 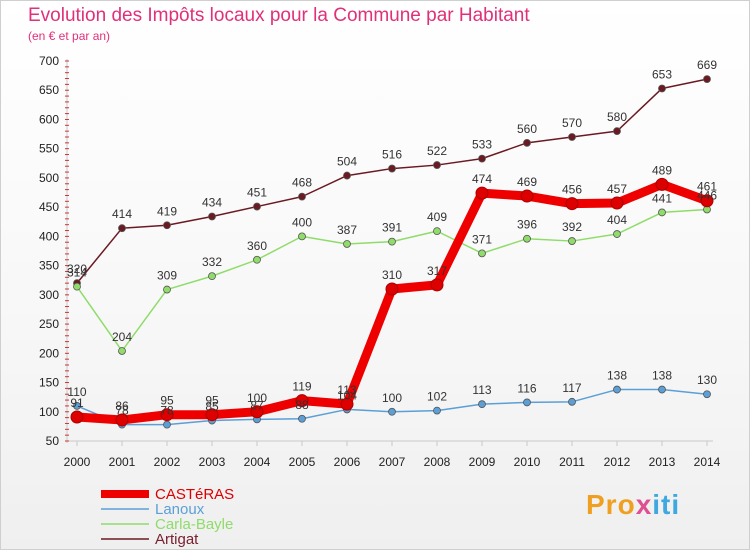 I want to click on data-label: 332, so click(x=212, y=262).